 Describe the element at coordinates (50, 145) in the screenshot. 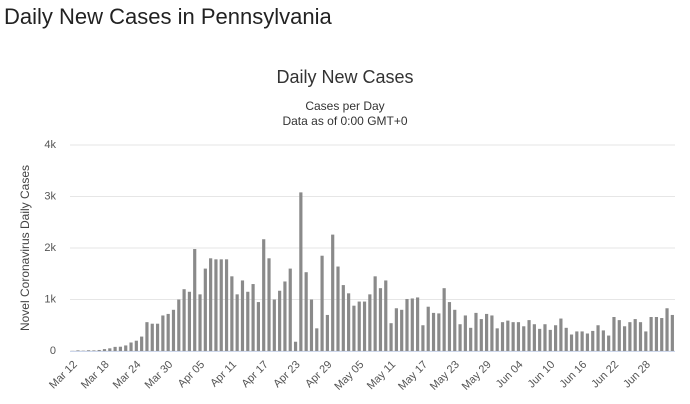

I see `y-tick-label: 4k` at that location.